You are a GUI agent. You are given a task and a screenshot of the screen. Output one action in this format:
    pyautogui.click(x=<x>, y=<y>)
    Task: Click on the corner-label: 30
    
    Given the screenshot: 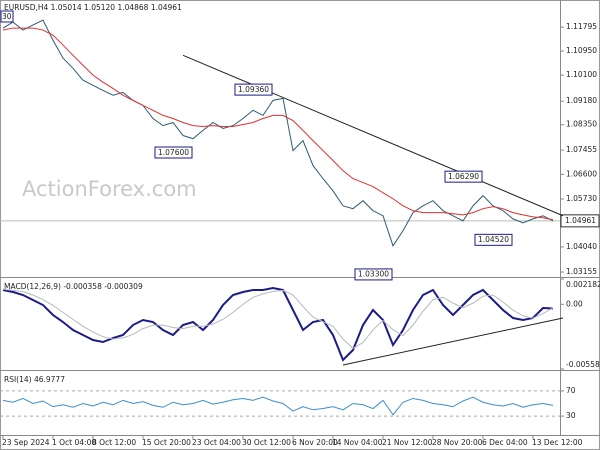 What is the action you would take?
    pyautogui.click(x=7, y=16)
    